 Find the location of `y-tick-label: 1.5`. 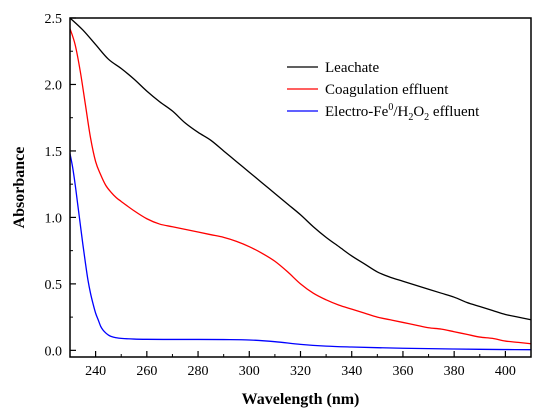

y-tick-label: 1.5 is located at coordinates (54, 152).